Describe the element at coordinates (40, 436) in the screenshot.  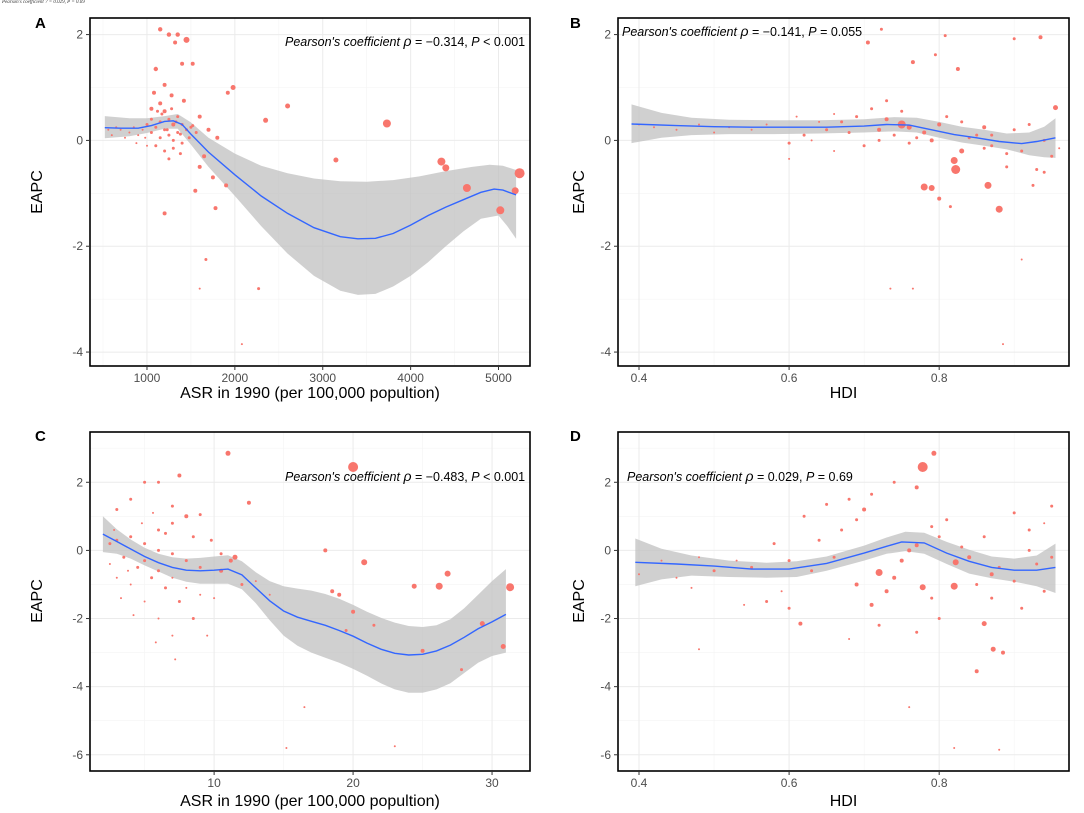
I see `panel-letter: C` at that location.